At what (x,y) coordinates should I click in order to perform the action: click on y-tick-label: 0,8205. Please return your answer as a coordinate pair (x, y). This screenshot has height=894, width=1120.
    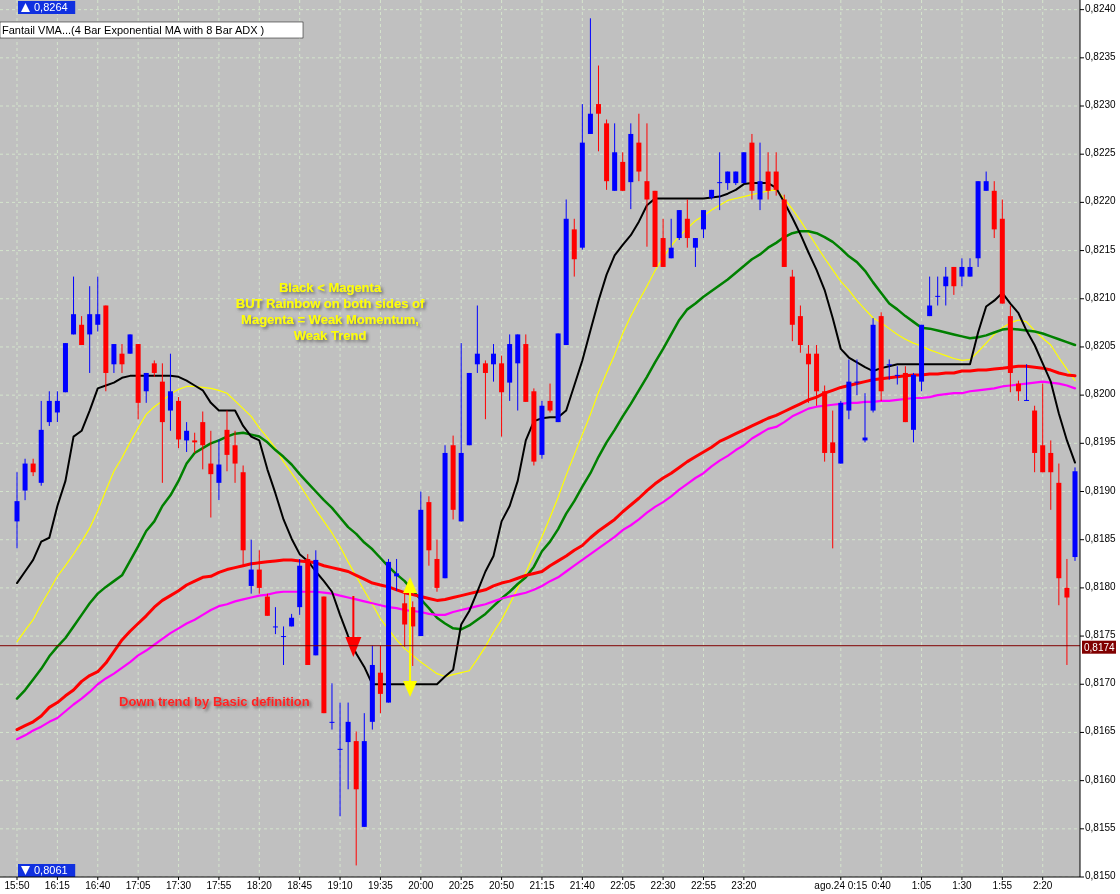
    Looking at the image, I should click on (1101, 345).